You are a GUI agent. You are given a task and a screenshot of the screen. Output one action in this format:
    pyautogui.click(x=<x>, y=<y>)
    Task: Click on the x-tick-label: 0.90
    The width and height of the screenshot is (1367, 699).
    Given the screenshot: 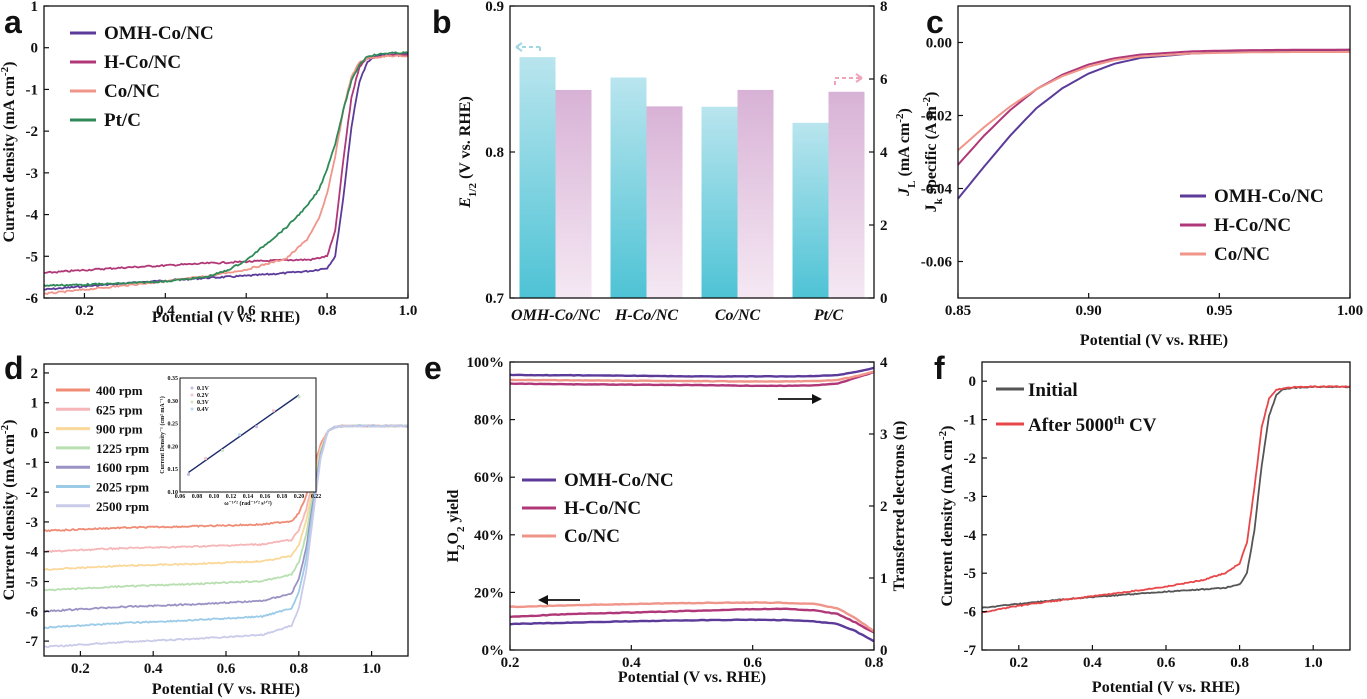 What is the action you would take?
    pyautogui.click(x=1089, y=311)
    